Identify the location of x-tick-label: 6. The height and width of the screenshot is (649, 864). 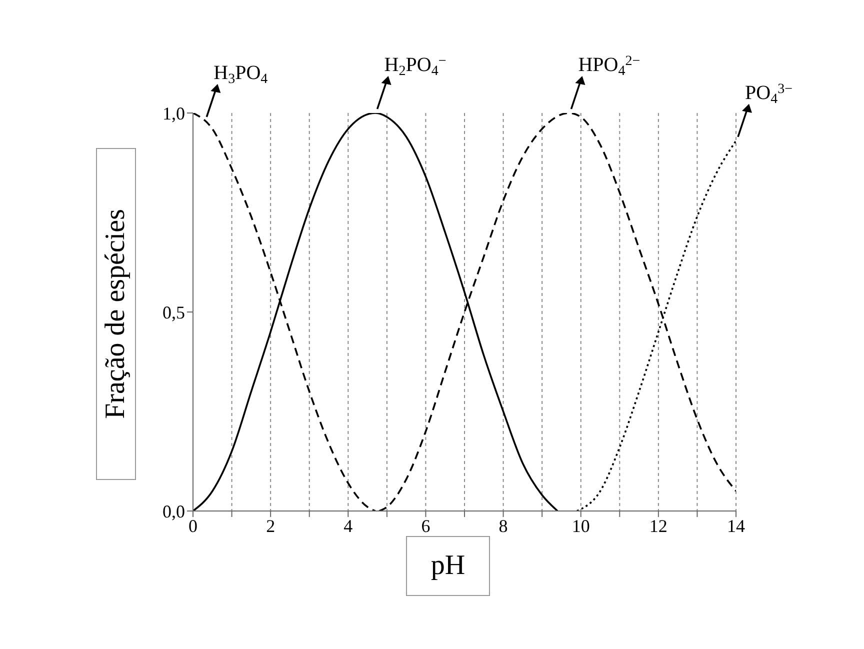
(425, 526).